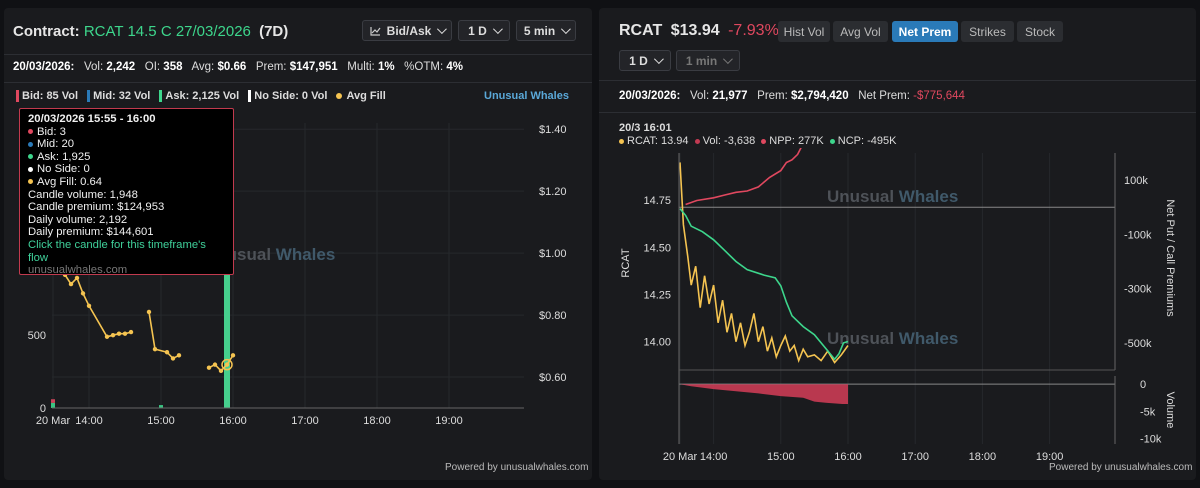  I want to click on avg-fill-hover-marker, so click(227, 364).